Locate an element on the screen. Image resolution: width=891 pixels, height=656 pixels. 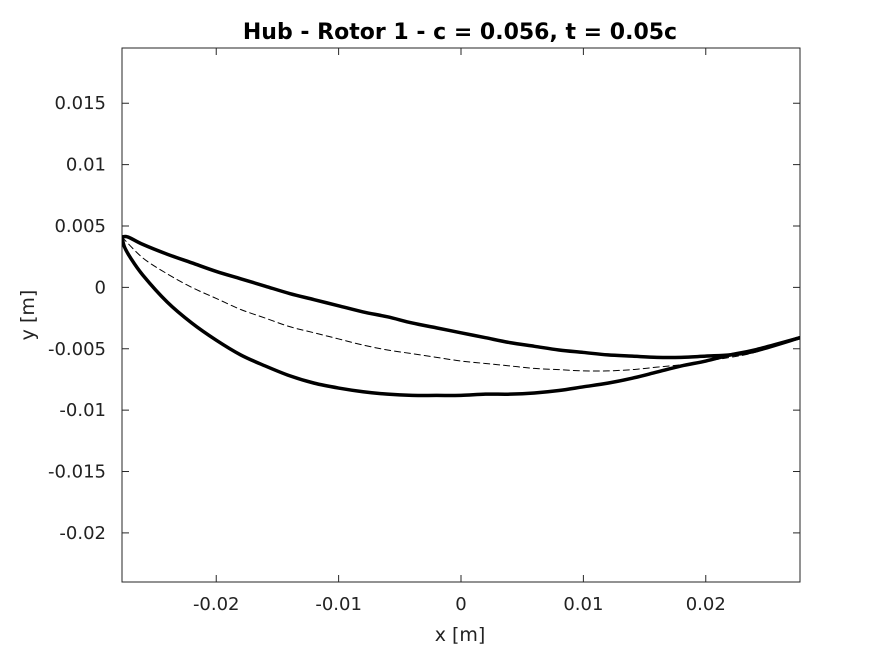
y-tick-label: -0.005 is located at coordinates (77, 349).